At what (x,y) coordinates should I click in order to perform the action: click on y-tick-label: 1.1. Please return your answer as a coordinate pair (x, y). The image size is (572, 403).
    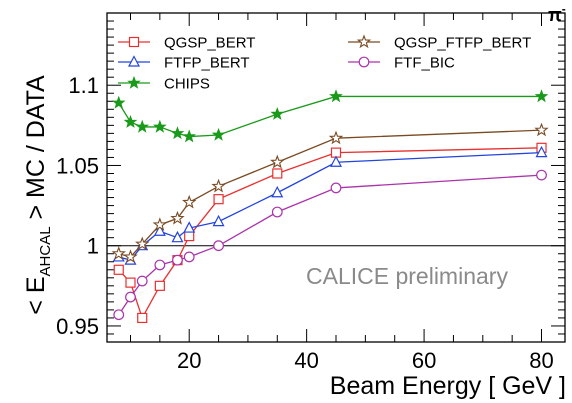
    Looking at the image, I should click on (83, 85).